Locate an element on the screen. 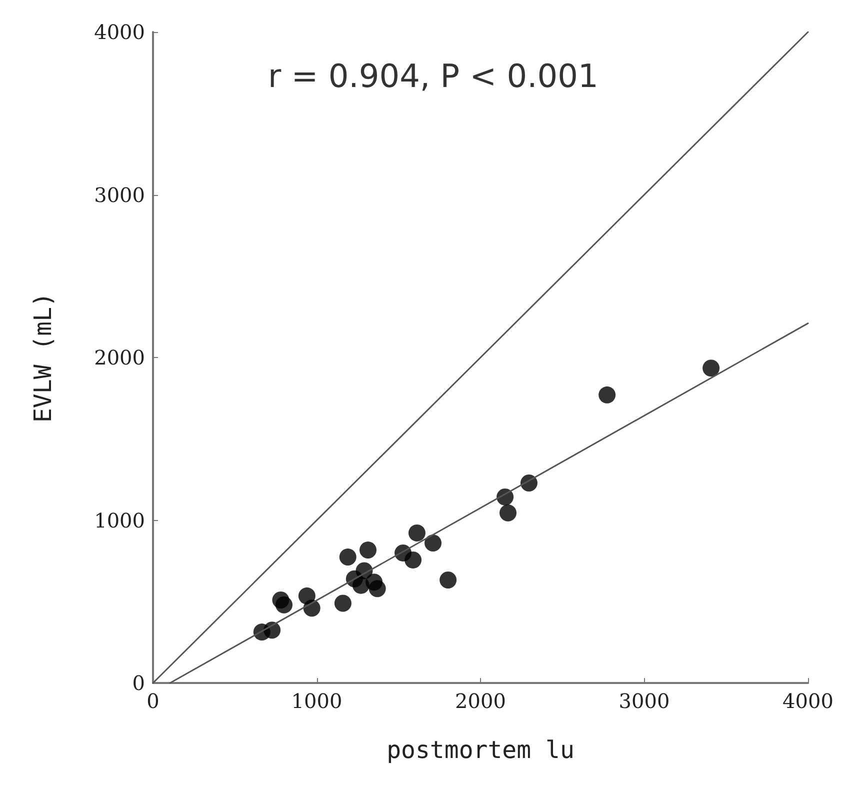 This screenshot has height=787, width=855. y-tick-label: 2000 is located at coordinates (119, 358).